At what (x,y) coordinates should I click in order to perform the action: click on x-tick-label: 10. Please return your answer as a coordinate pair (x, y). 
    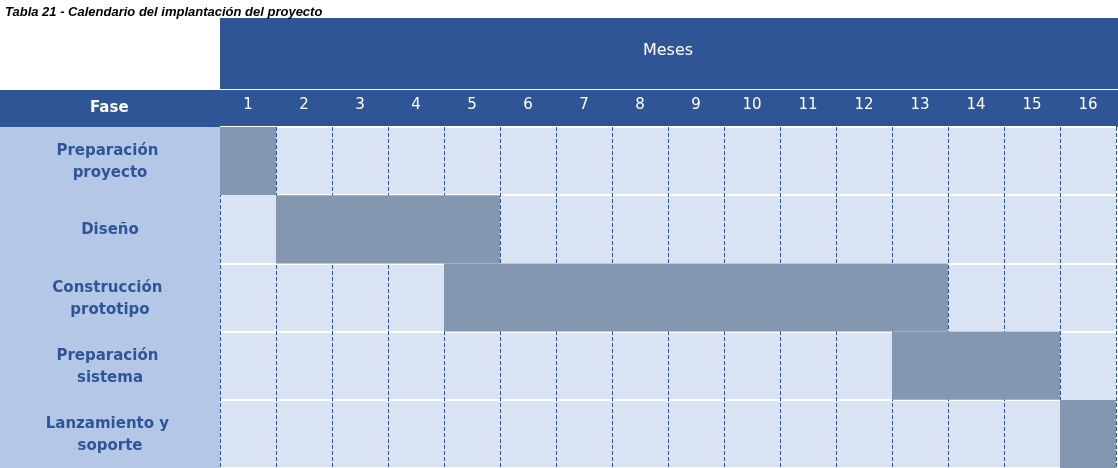
    Looking at the image, I should click on (752, 103).